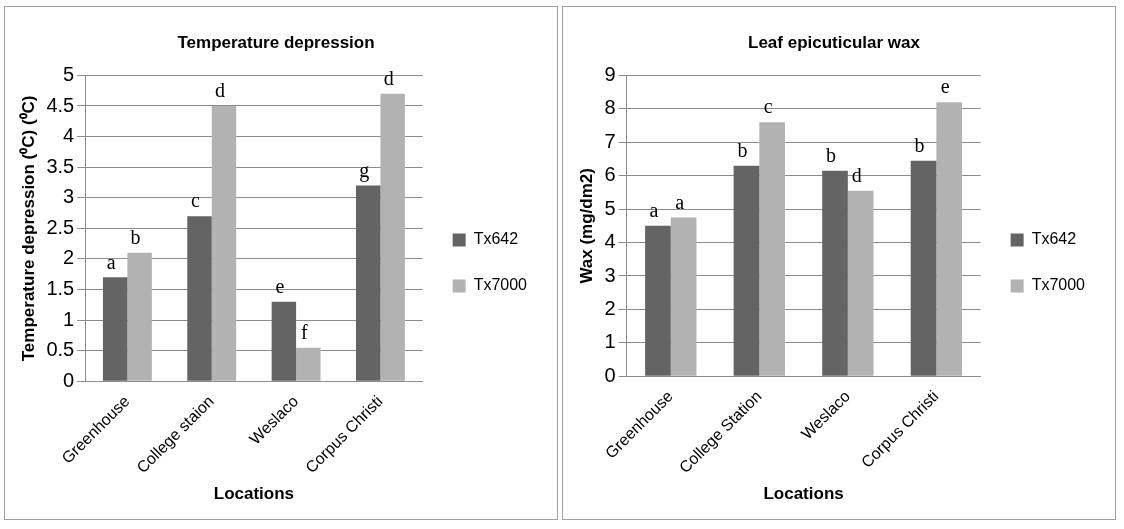 The image size is (1124, 529). Describe the element at coordinates (610, 73) in the screenshot. I see `y-tick-label: 9` at that location.